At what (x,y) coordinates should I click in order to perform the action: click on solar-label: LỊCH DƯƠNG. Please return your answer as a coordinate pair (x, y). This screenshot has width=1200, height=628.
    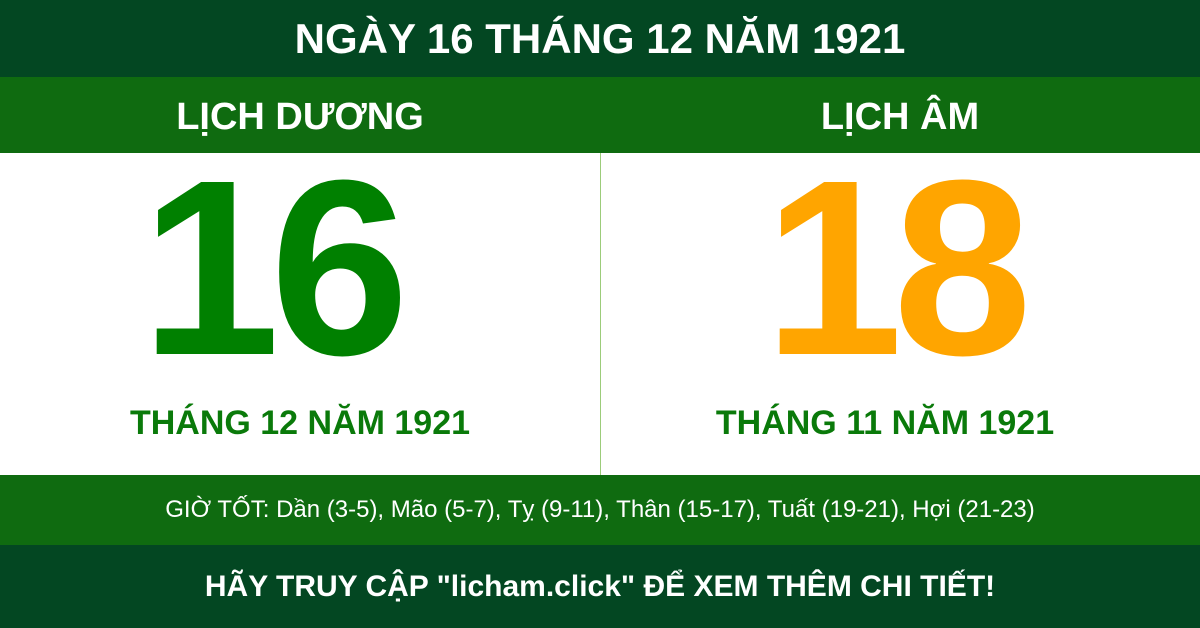
    Looking at the image, I should click on (300, 117).